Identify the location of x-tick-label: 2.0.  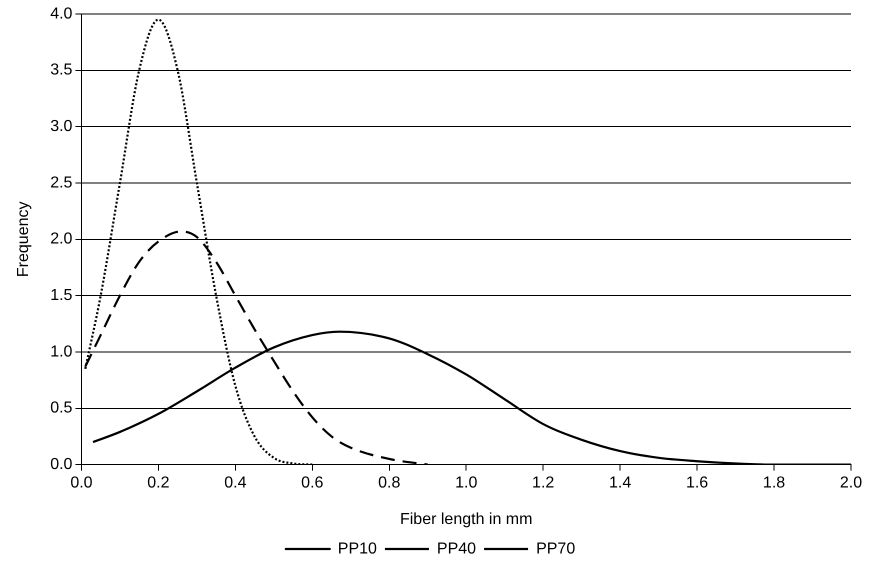
(851, 483).